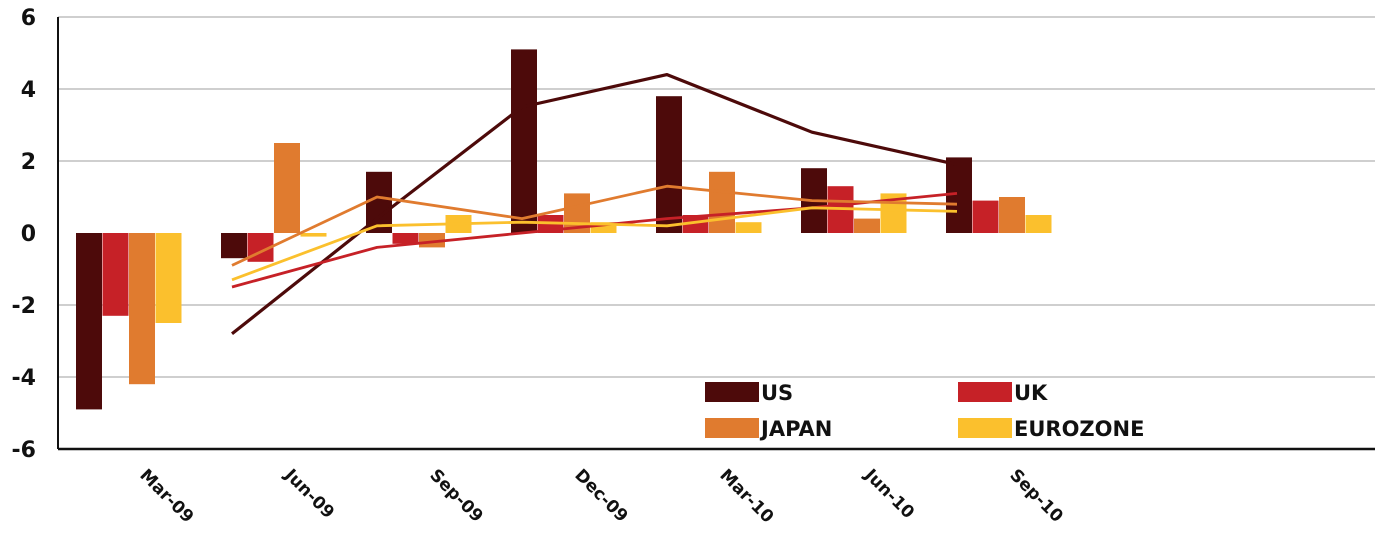 This screenshot has width=1375, height=548. Describe the element at coordinates (985, 428) in the screenshot. I see `legend-swatch-eurozone` at that location.